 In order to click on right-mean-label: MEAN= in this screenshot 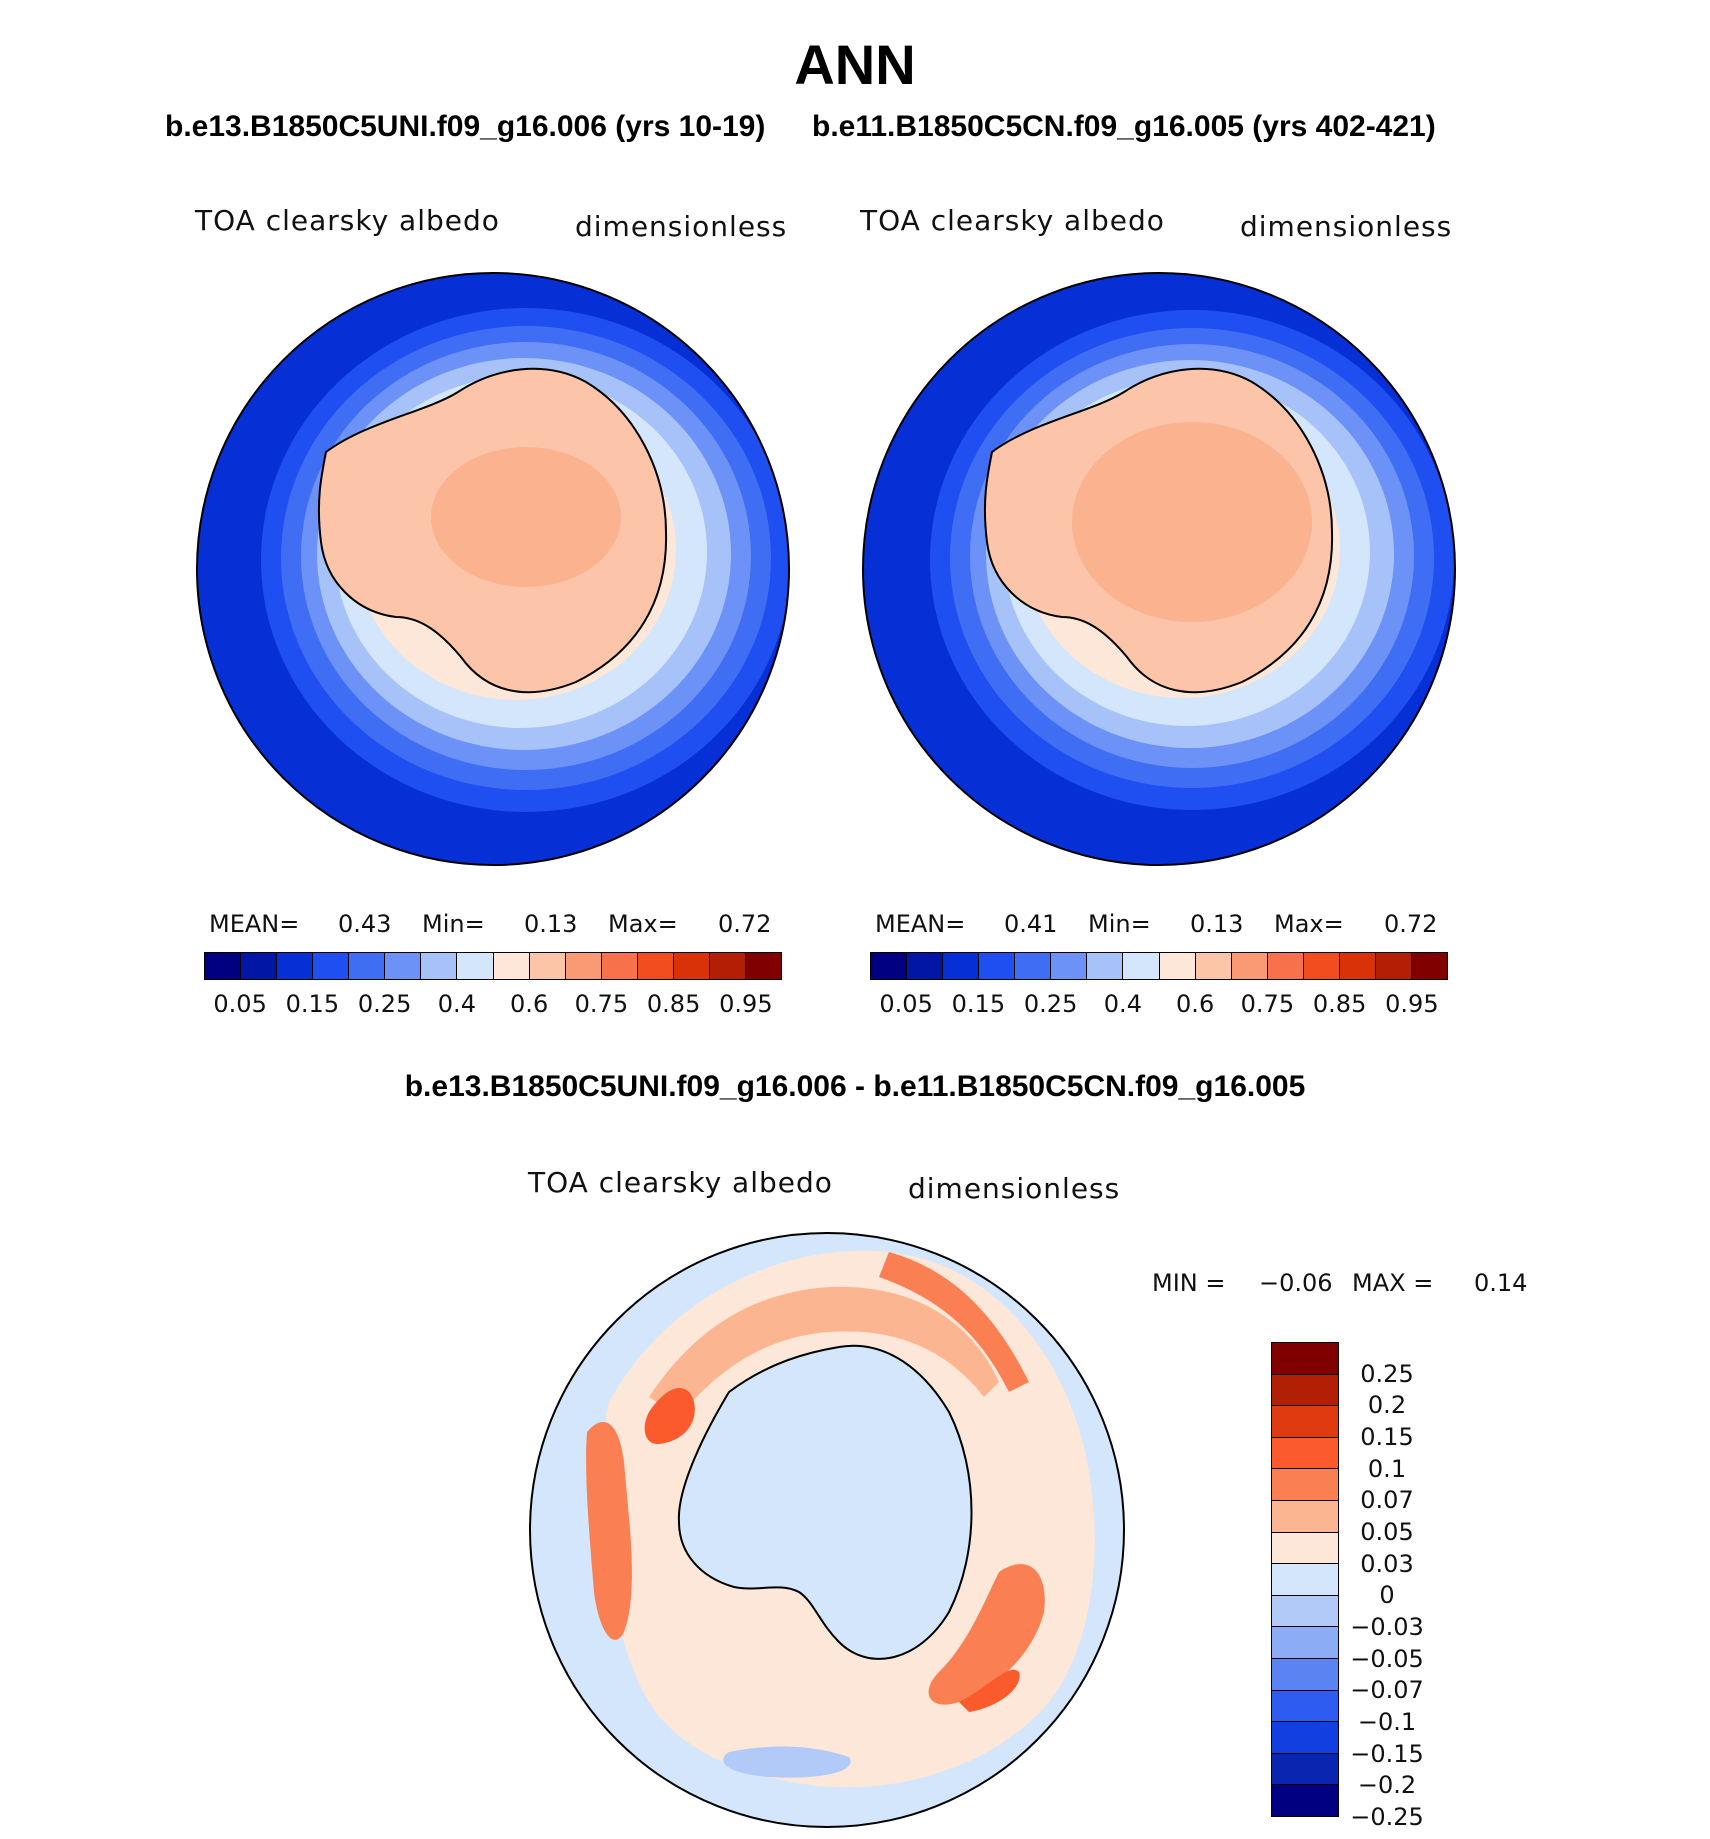, I will do `click(920, 924)`.